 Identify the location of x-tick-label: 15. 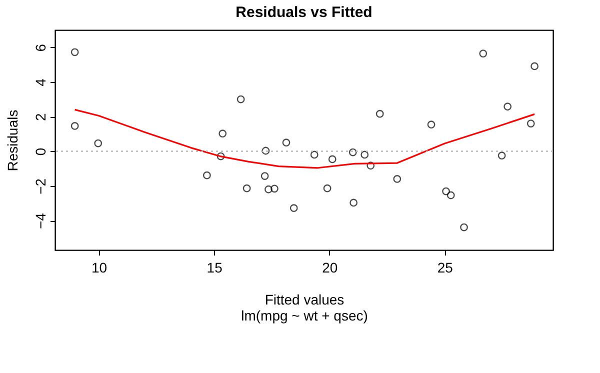
(214, 268).